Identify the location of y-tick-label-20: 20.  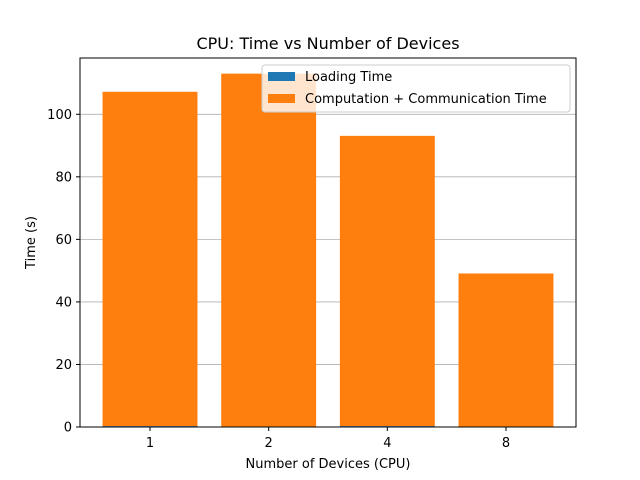
(63, 365).